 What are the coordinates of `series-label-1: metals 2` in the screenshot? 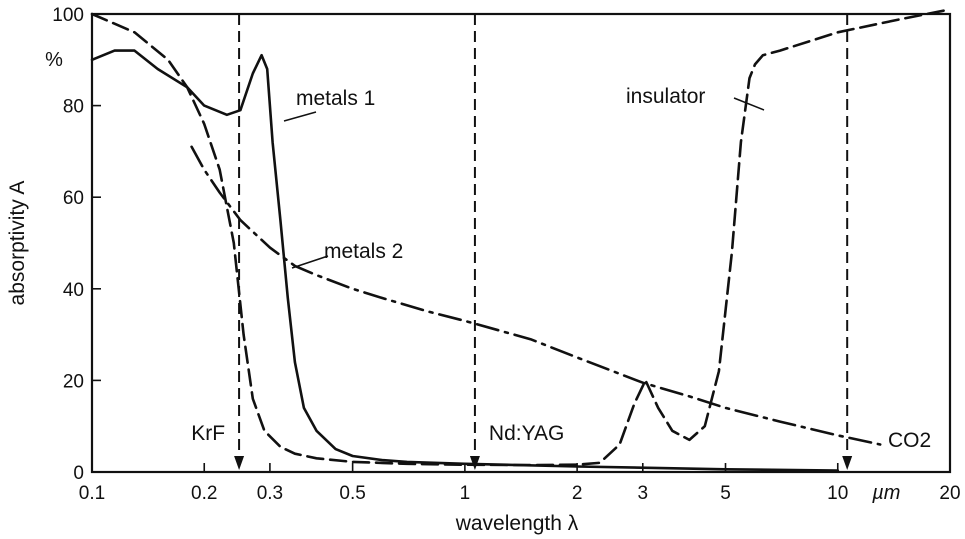 It's located at (363, 251).